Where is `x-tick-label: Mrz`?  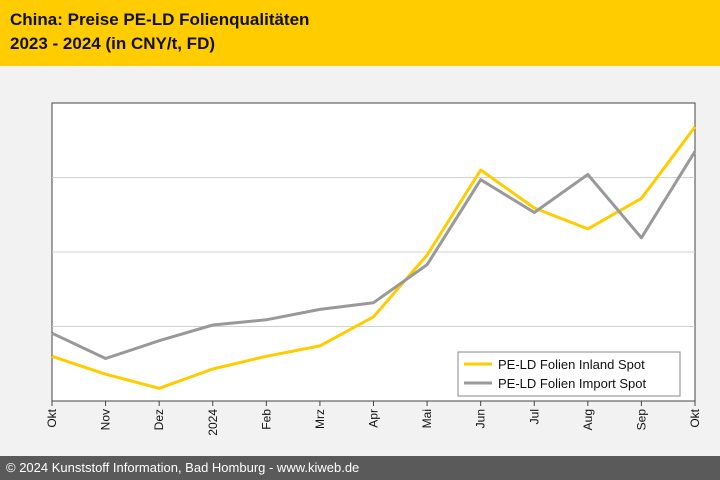 x-tick-label: Mrz is located at coordinates (320, 419).